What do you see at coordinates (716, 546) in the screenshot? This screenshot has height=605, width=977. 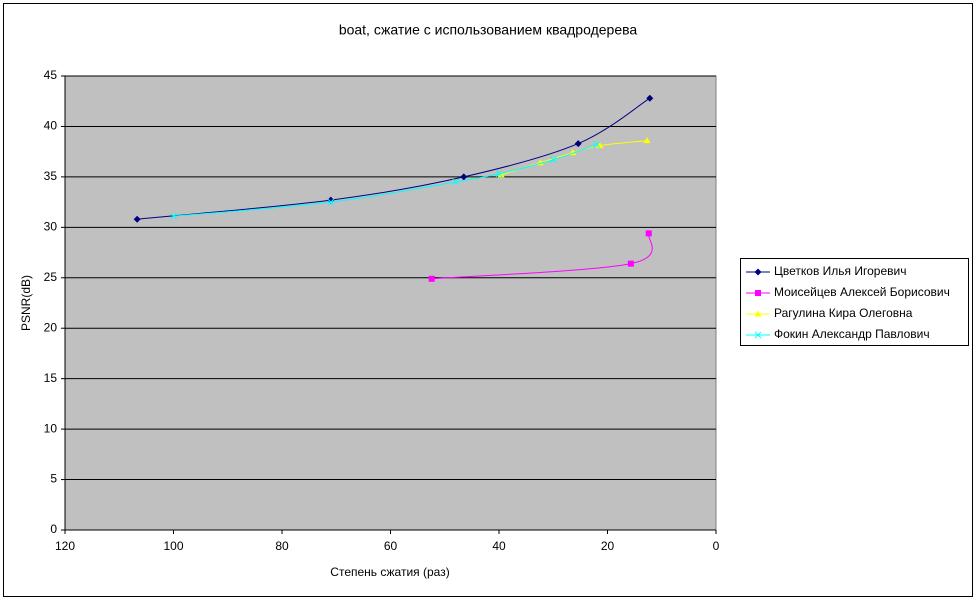 I see `x-tick-label: 0` at bounding box center [716, 546].